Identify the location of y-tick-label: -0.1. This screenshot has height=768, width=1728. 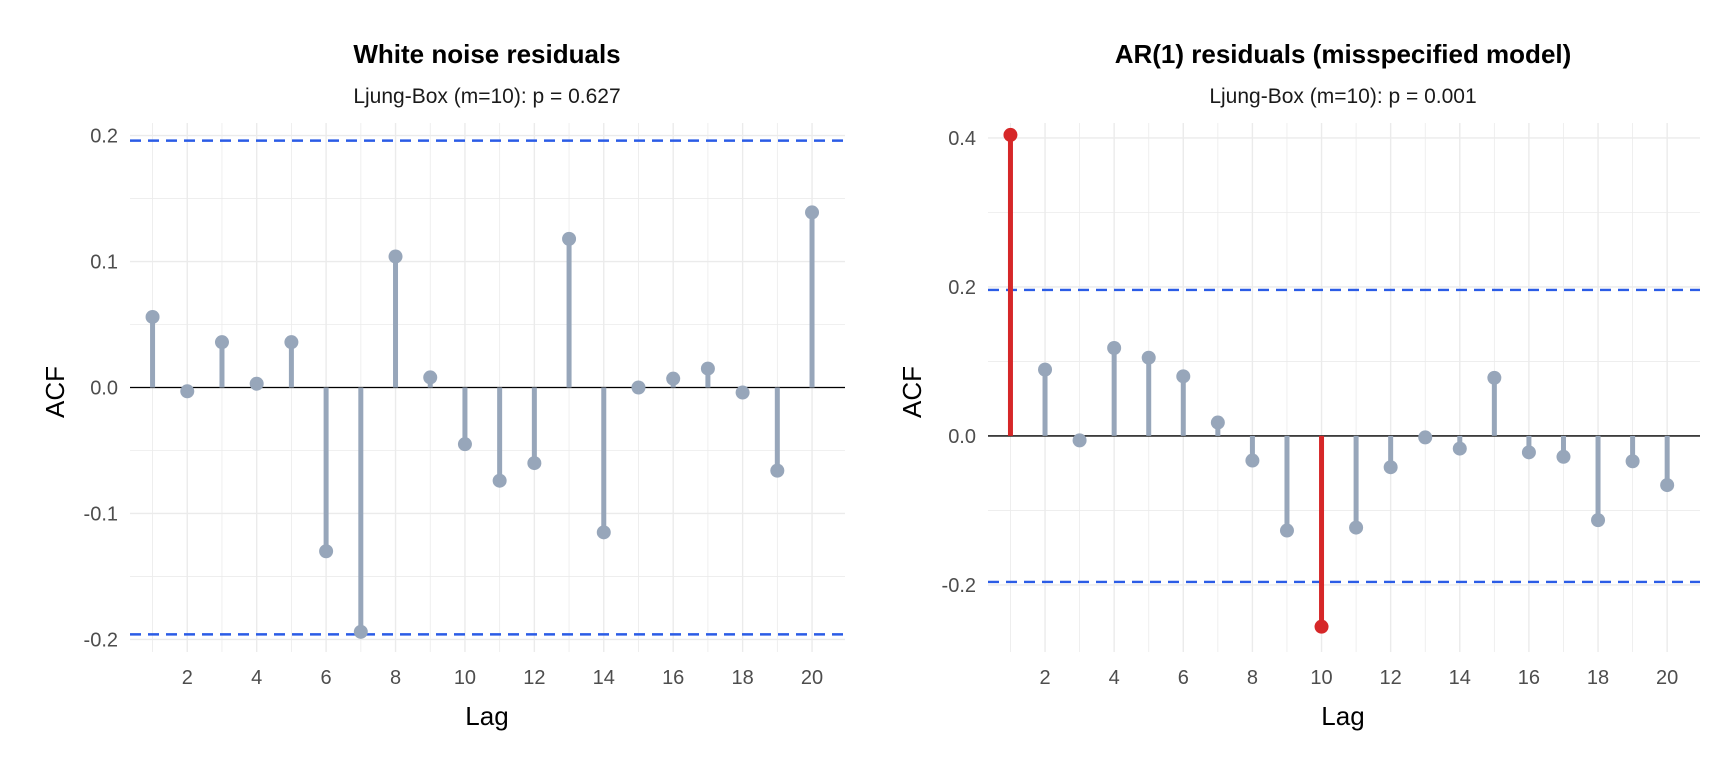
(101, 514).